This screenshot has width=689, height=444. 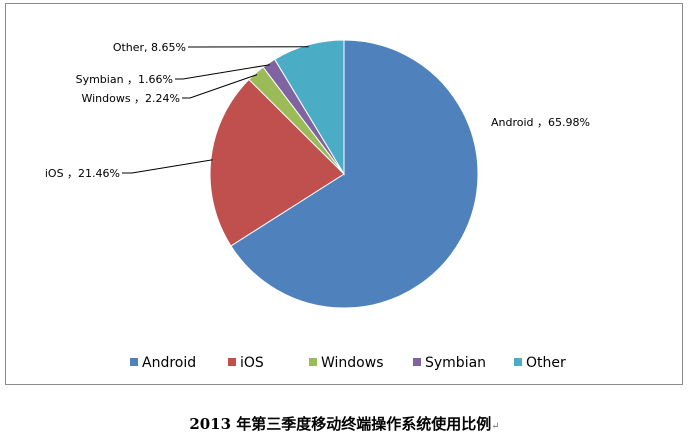 I want to click on leader-lines, so click(x=215, y=110).